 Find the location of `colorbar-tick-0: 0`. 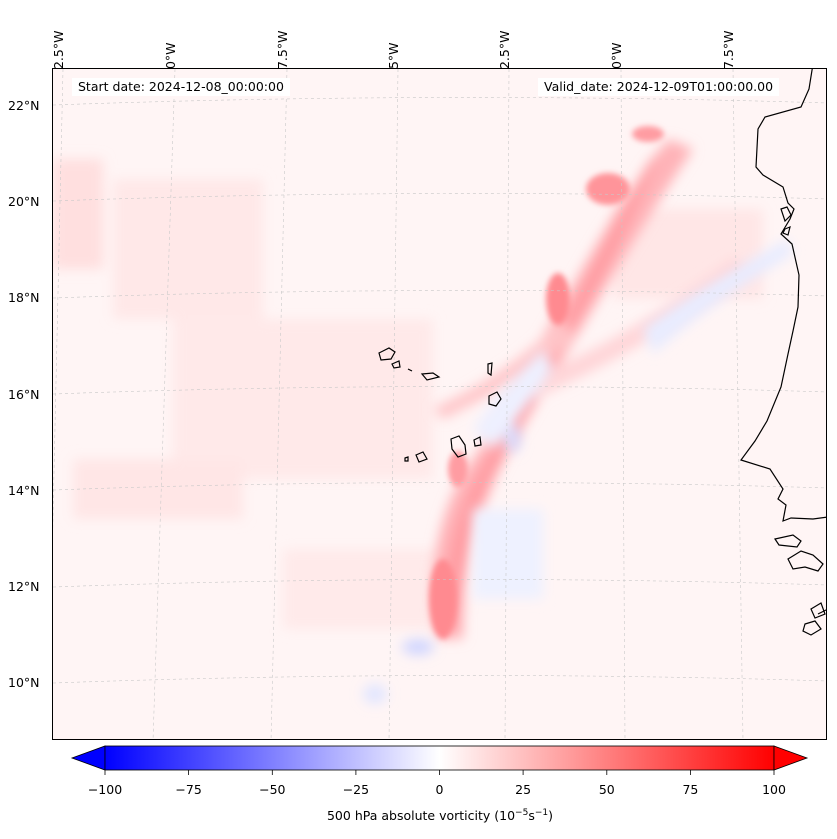

colorbar-tick-0: 0 is located at coordinates (439, 789).